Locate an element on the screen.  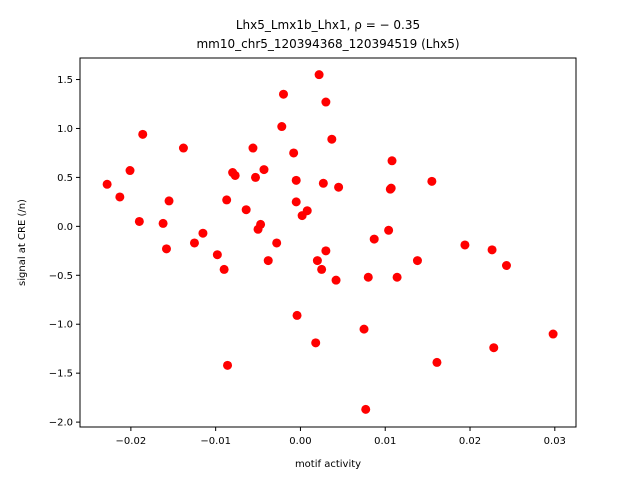
y-tick-label: 1.0 is located at coordinates (65, 129).